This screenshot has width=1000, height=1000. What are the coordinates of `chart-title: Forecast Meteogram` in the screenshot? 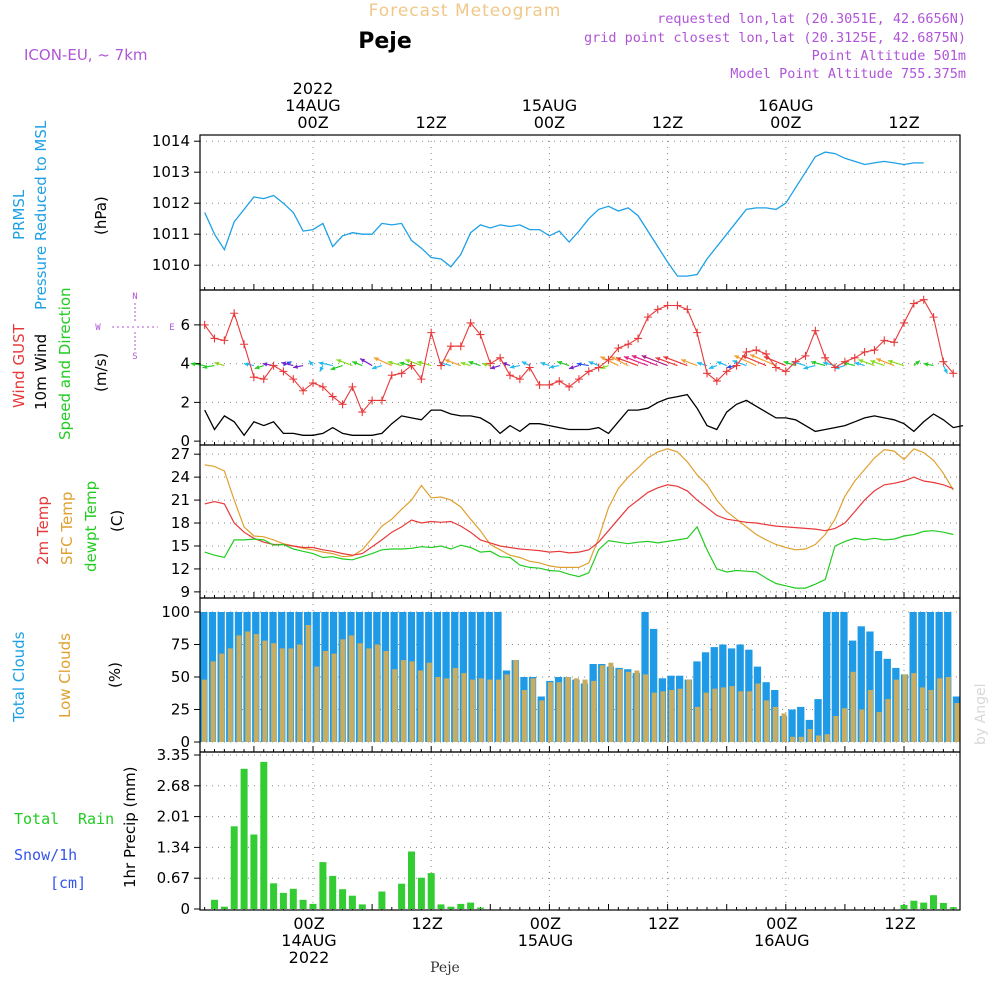 It's located at (465, 11).